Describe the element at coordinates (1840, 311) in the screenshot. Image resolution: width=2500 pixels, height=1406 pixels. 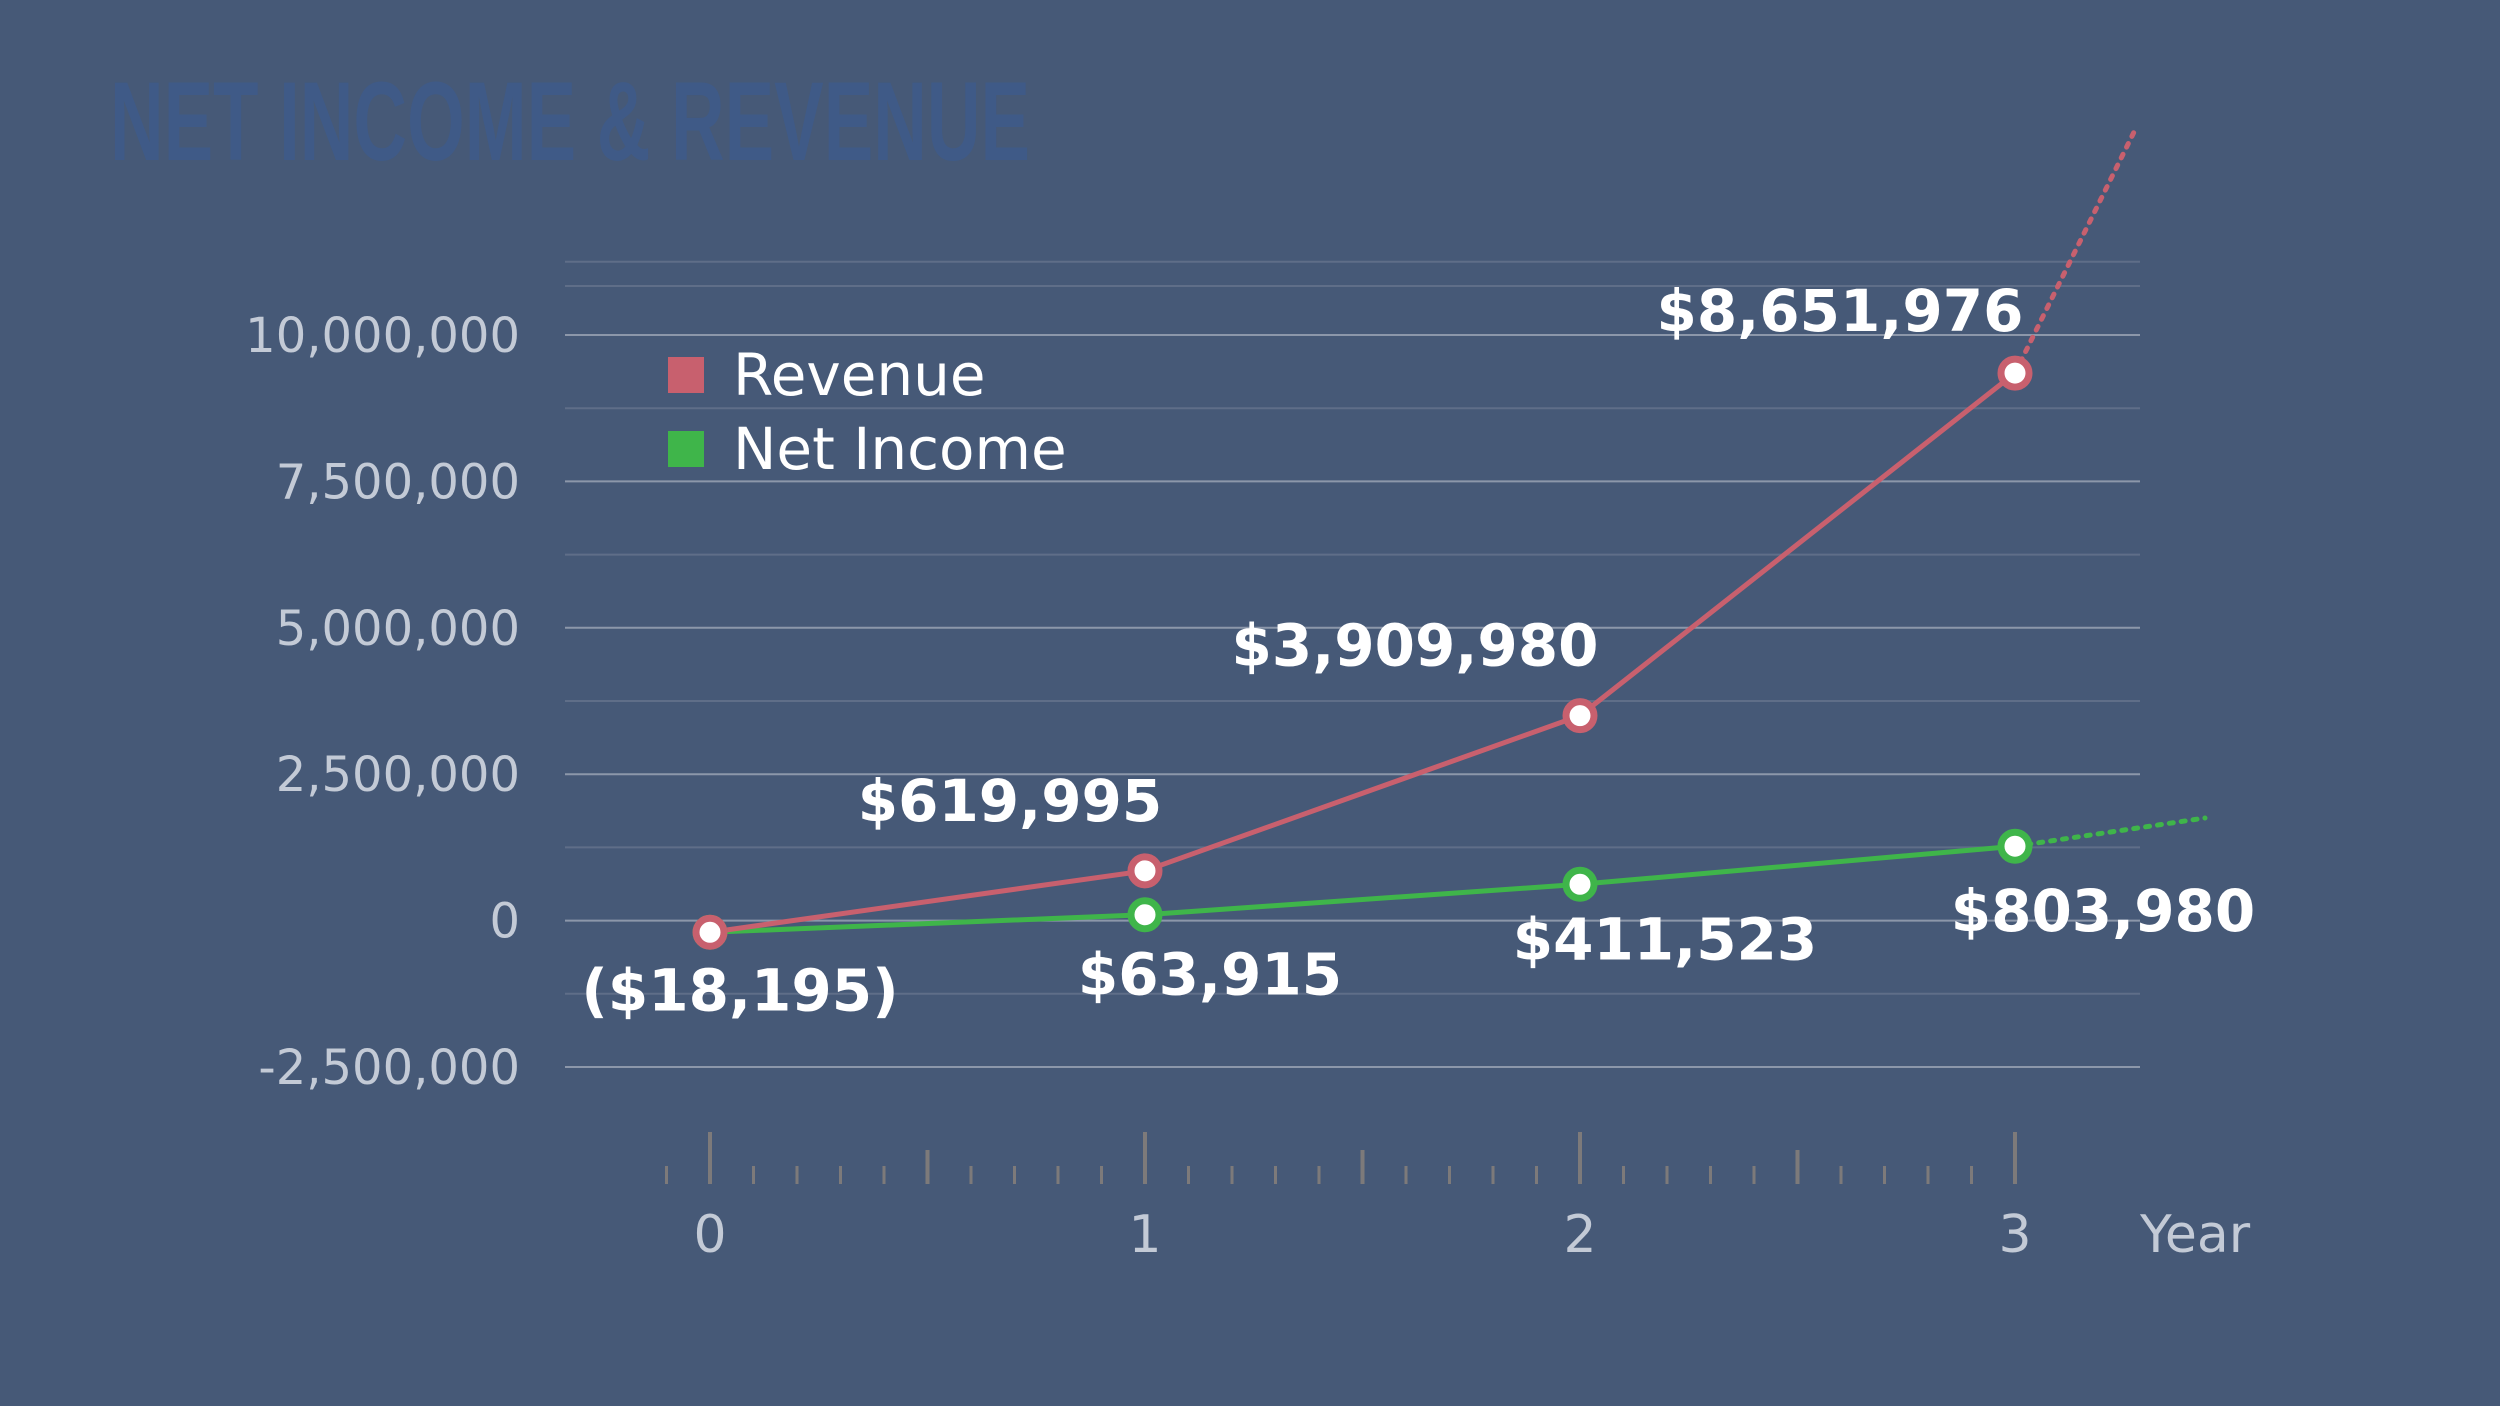
I see `data-label: $8,651,976` at that location.